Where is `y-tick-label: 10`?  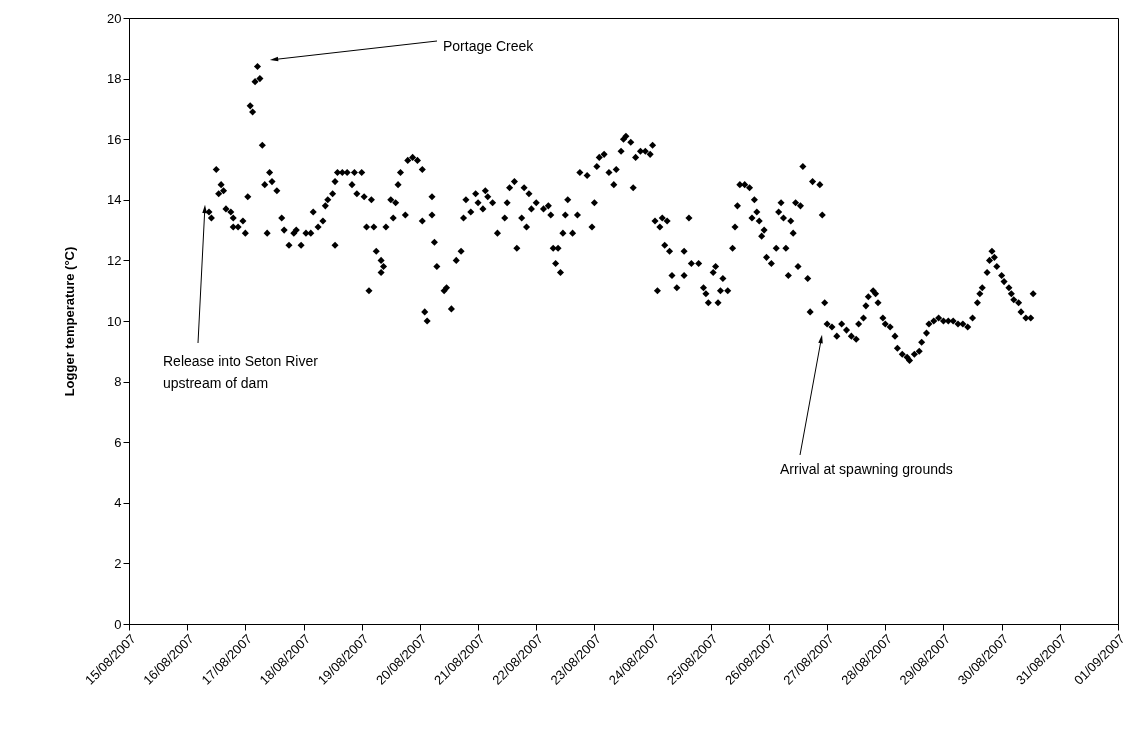 y-tick-label: 10 is located at coordinates (114, 321).